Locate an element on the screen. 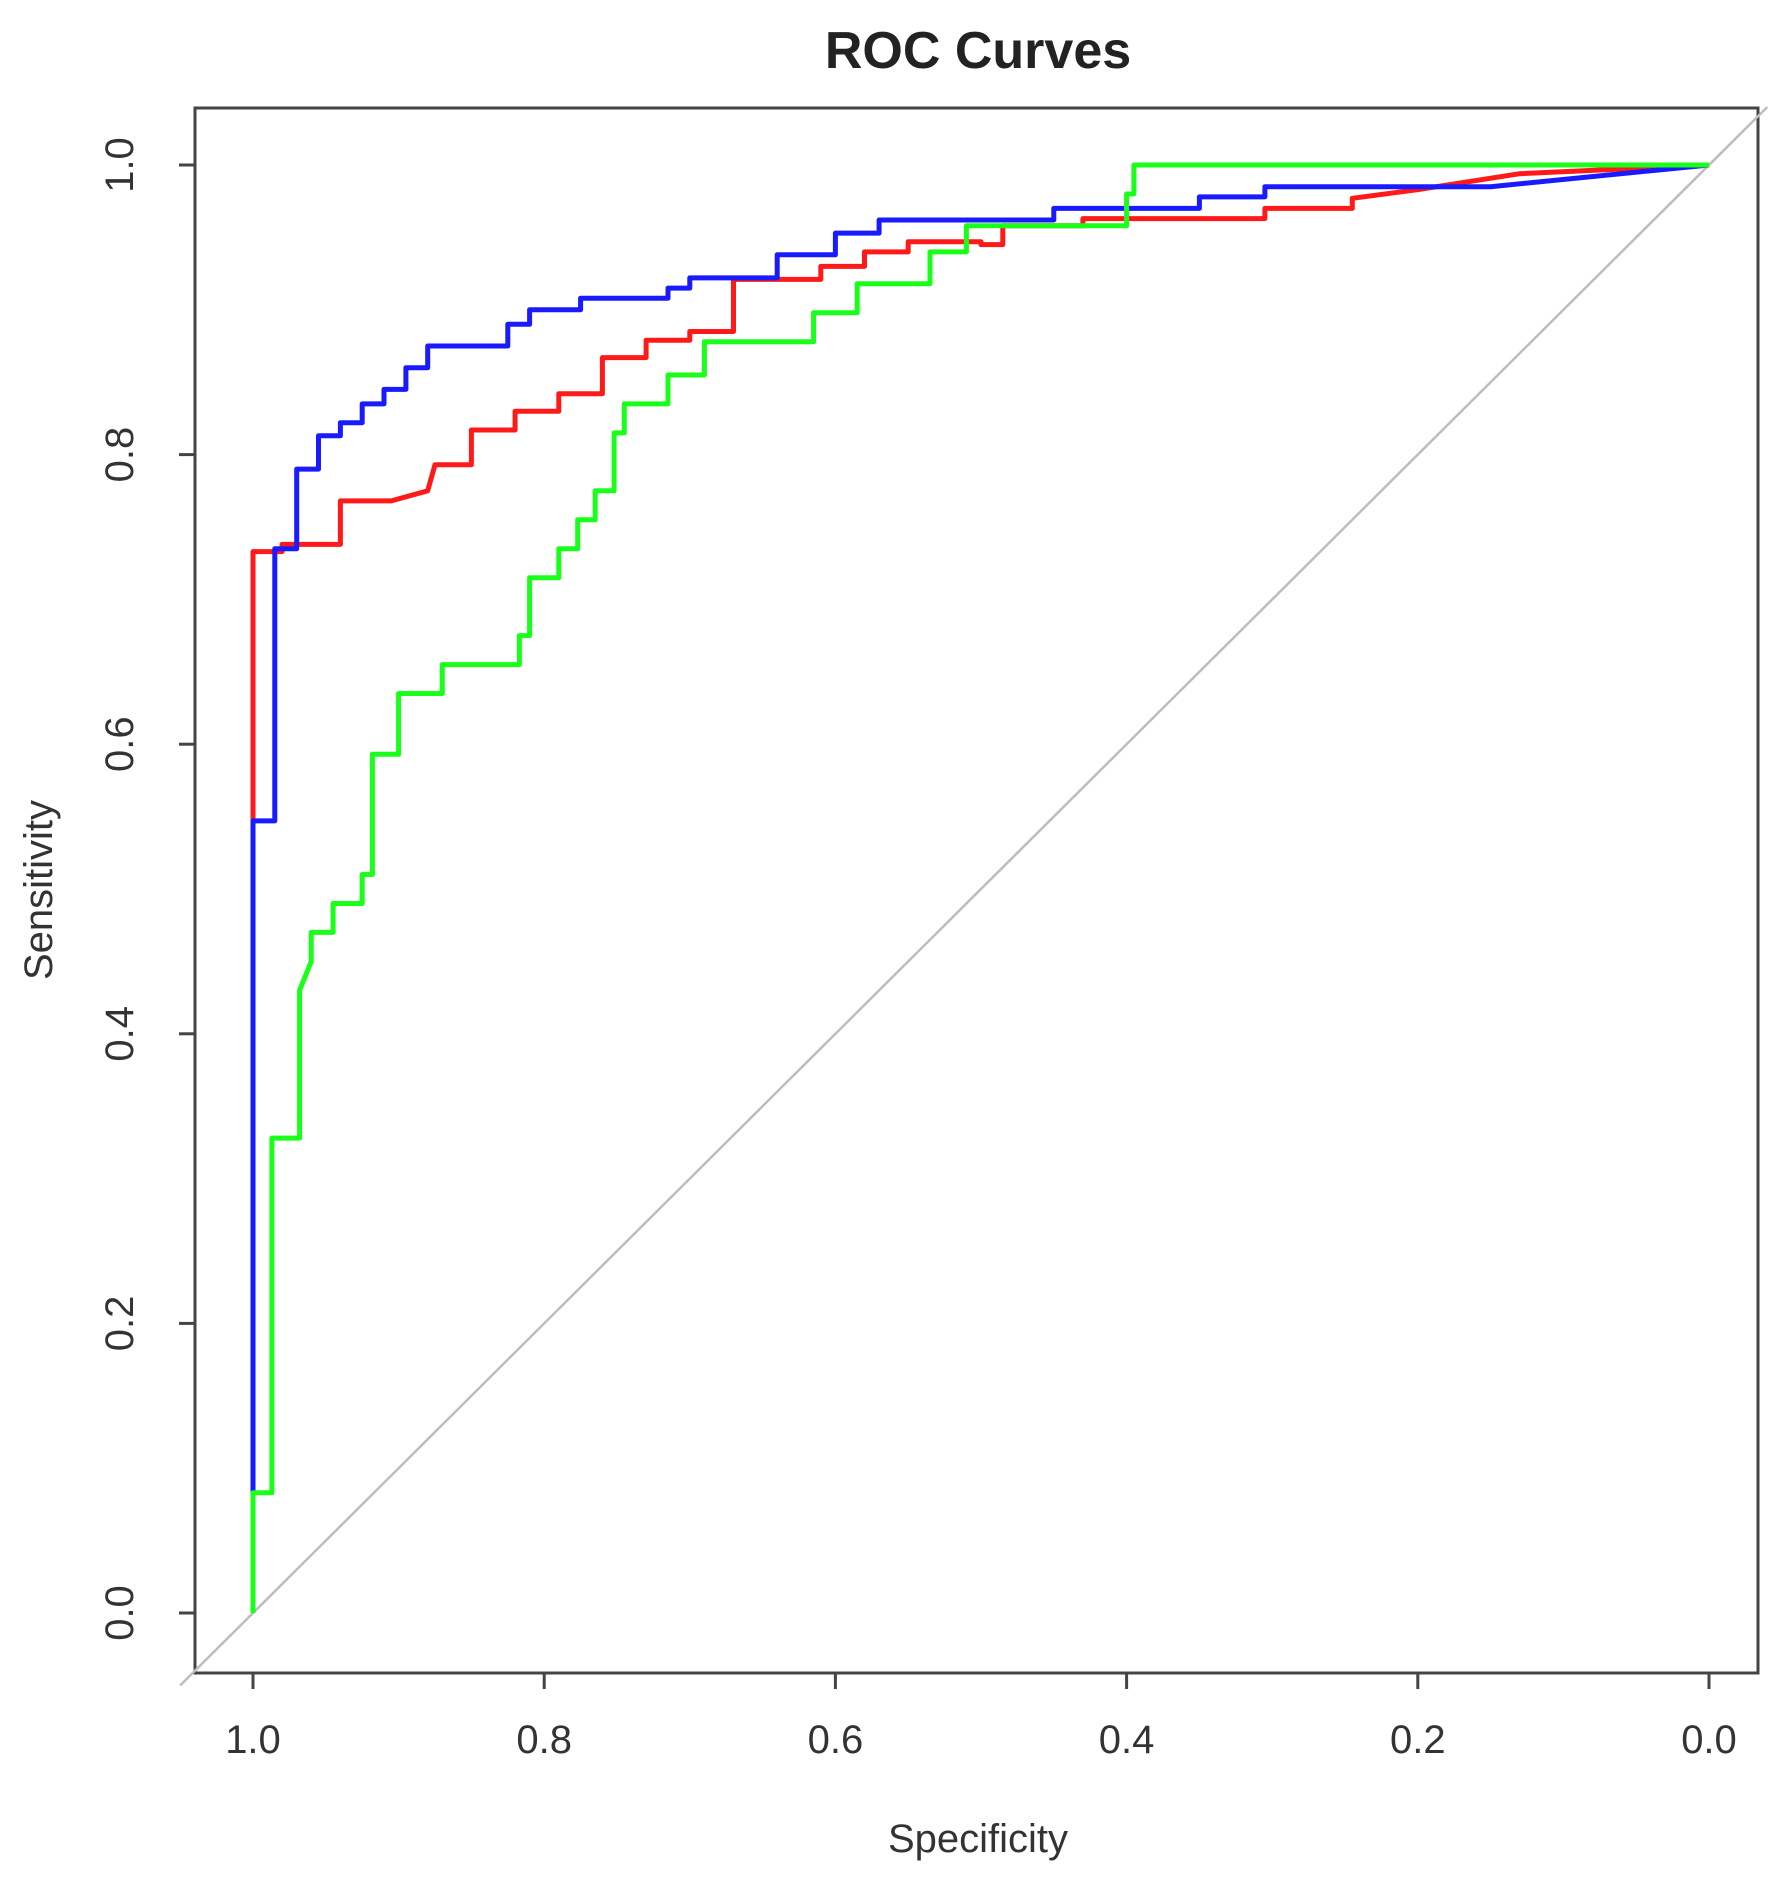 The image size is (1786, 1888). x-tick-label: 1.0 is located at coordinates (253, 1740).